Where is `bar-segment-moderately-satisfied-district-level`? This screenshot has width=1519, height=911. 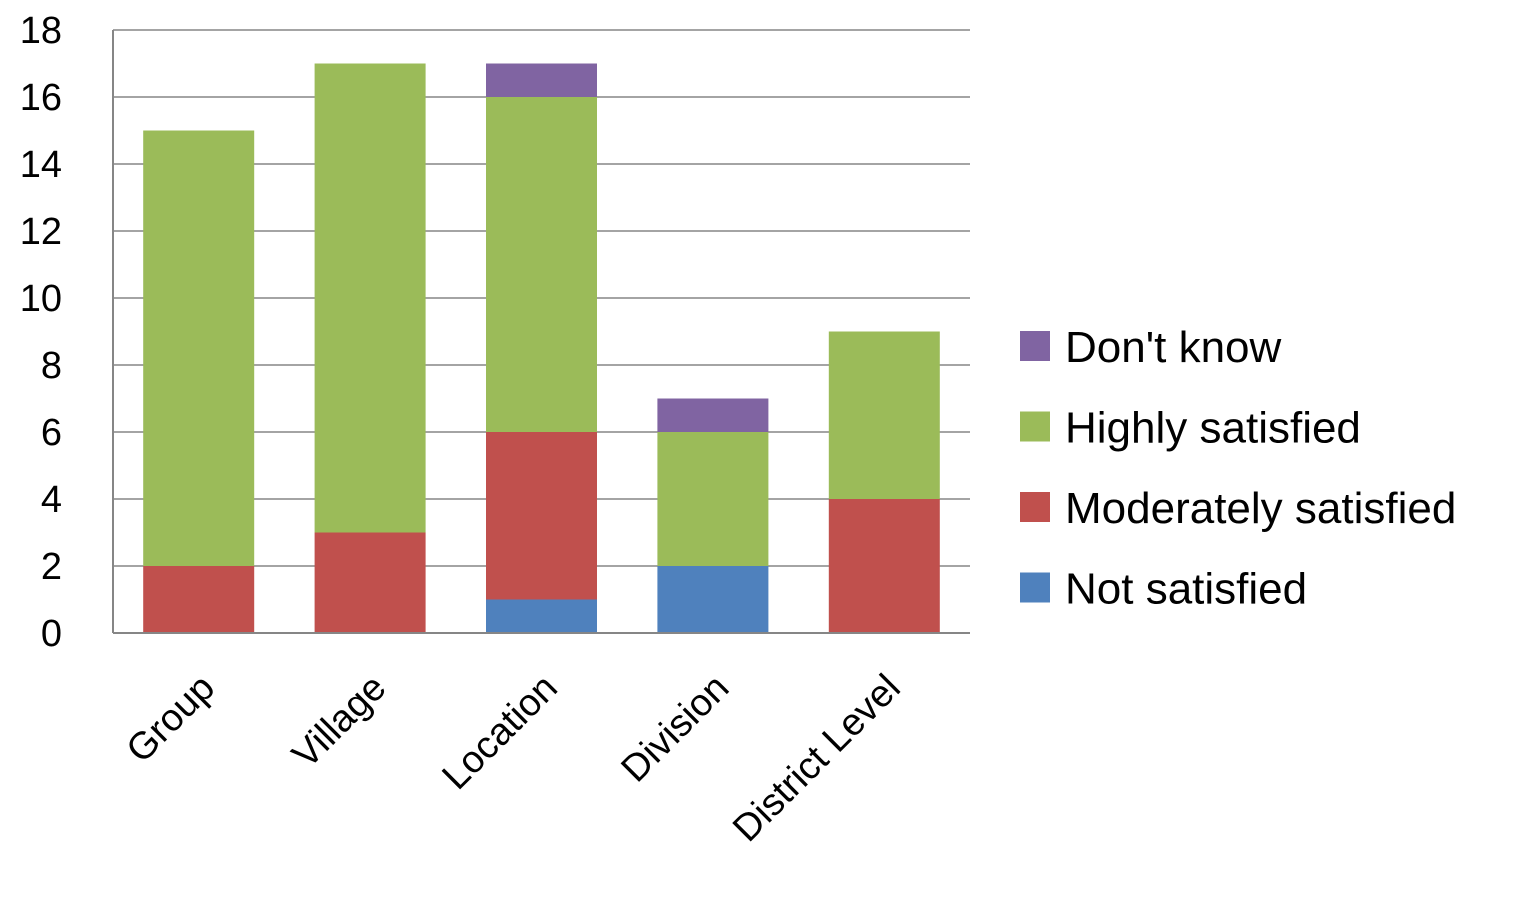
bar-segment-moderately-satisfied-district-level is located at coordinates (884, 566).